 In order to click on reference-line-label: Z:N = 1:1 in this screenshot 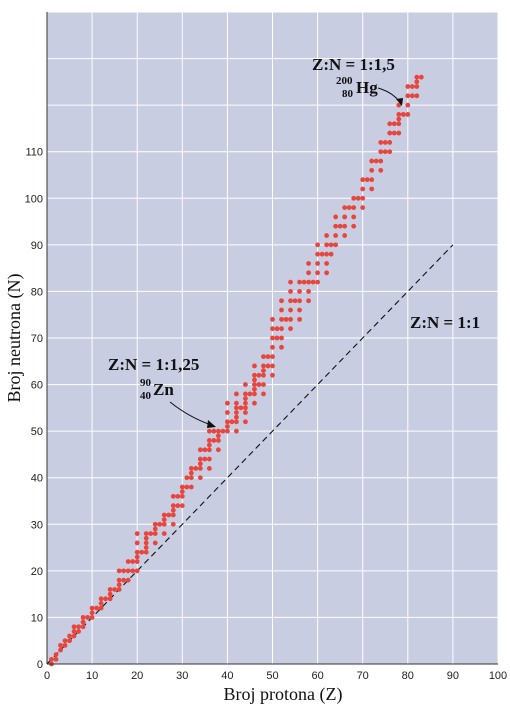, I will do `click(445, 322)`.